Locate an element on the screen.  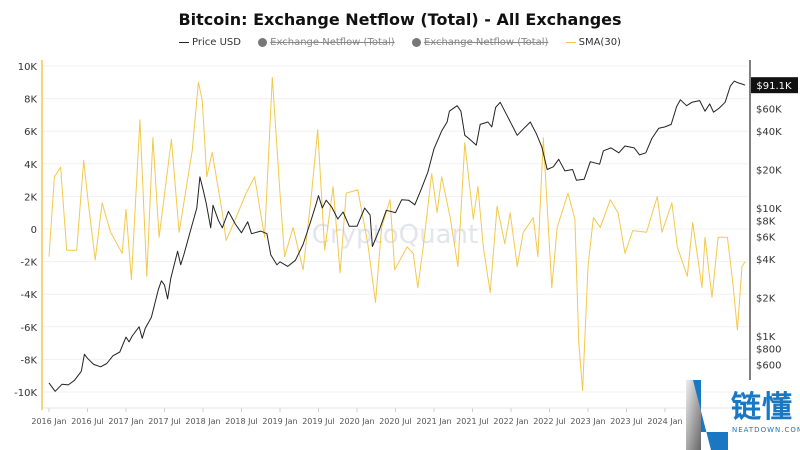
right-axis-tick-label: $20K is located at coordinates (769, 170).